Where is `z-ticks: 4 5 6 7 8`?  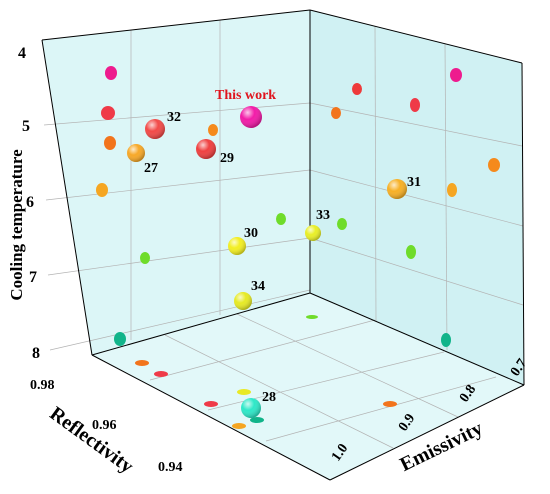
z-ticks: 4 5 6 7 8 is located at coordinates (29, 203).